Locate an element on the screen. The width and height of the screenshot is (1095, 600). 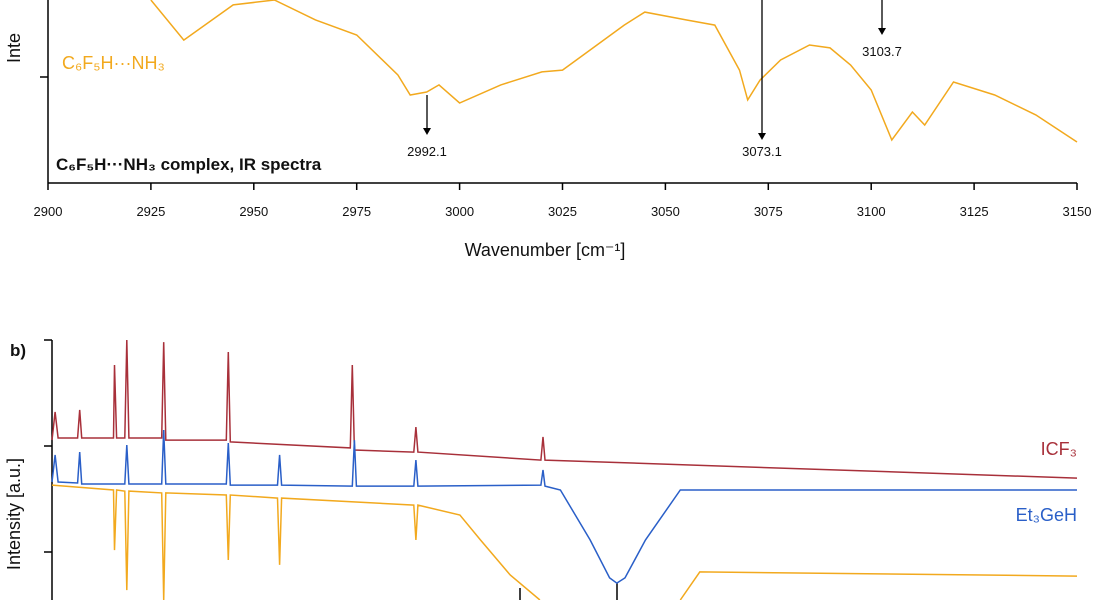
series-label: ICF₃ is located at coordinates (1059, 449).